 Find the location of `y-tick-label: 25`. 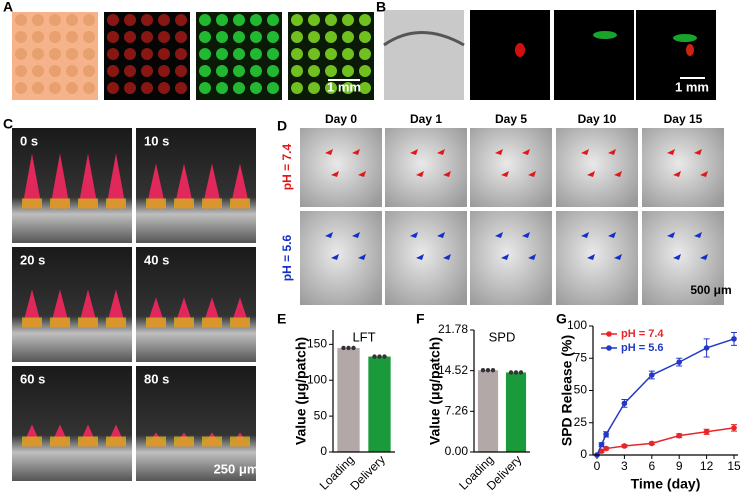

y-tick-label: 25 is located at coordinates (581, 422).